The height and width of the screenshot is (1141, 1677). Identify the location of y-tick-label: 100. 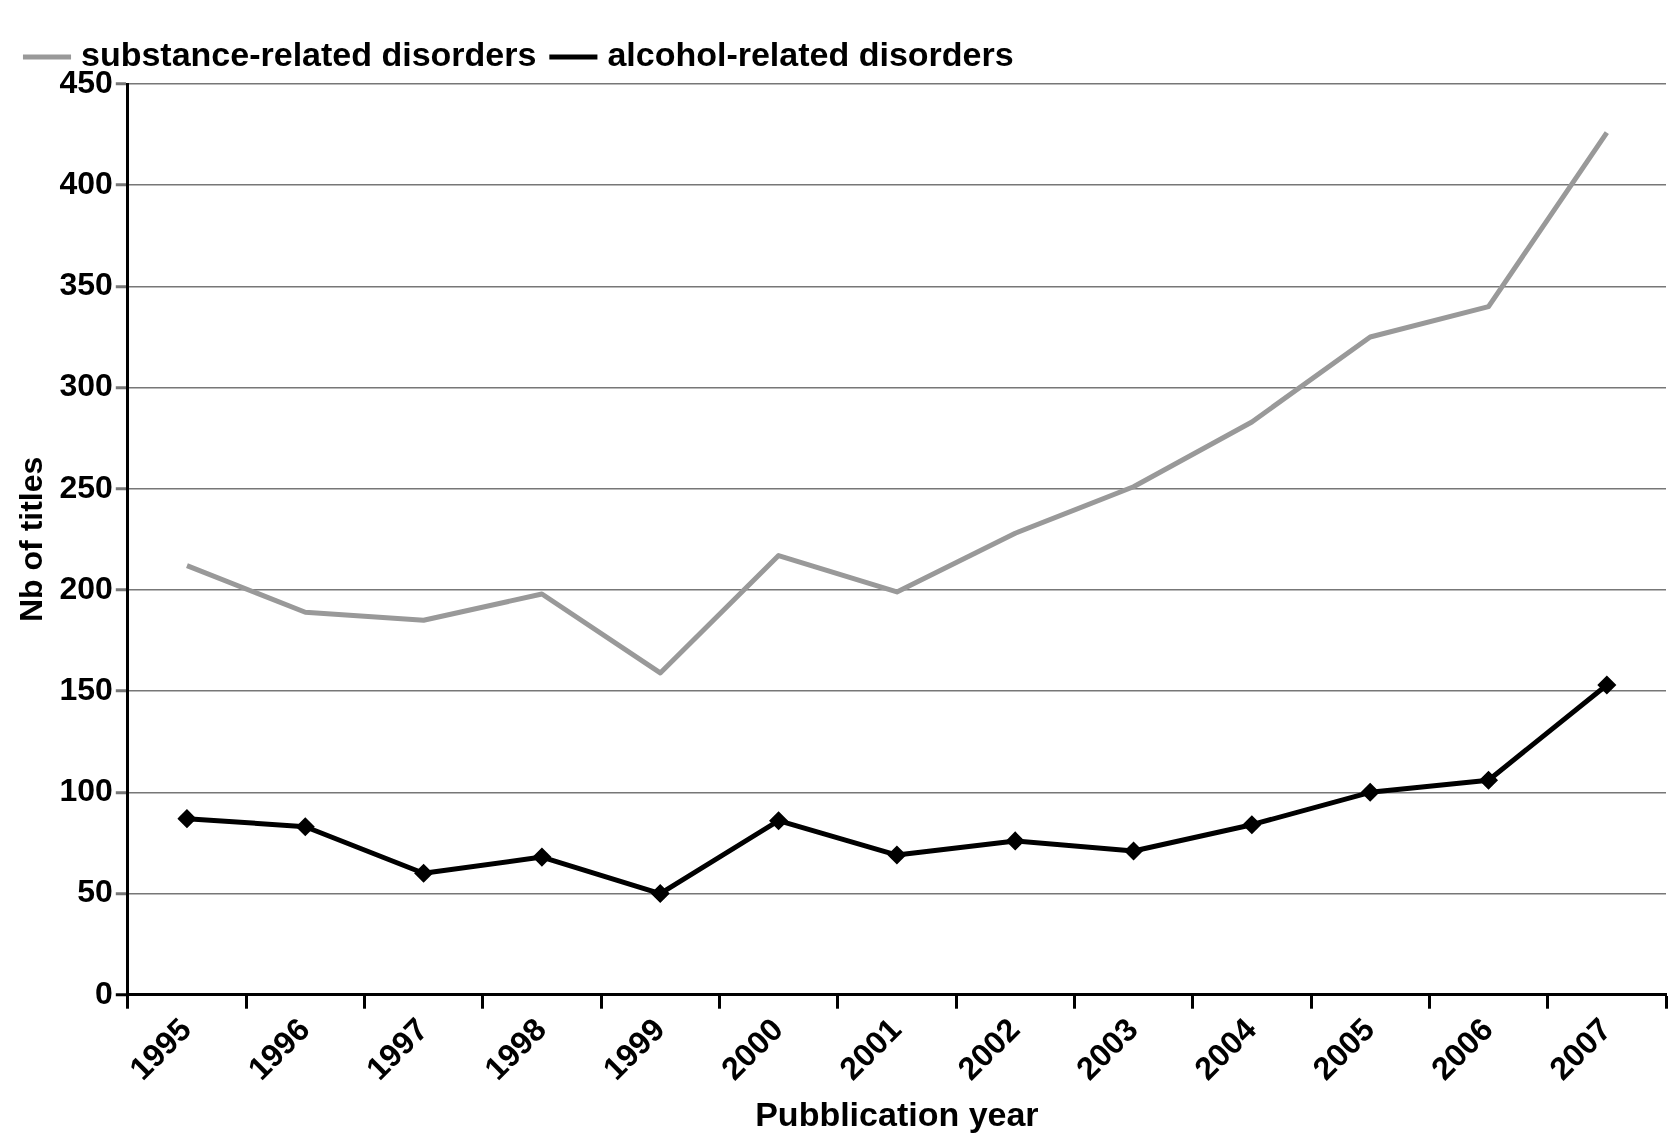
(86, 790).